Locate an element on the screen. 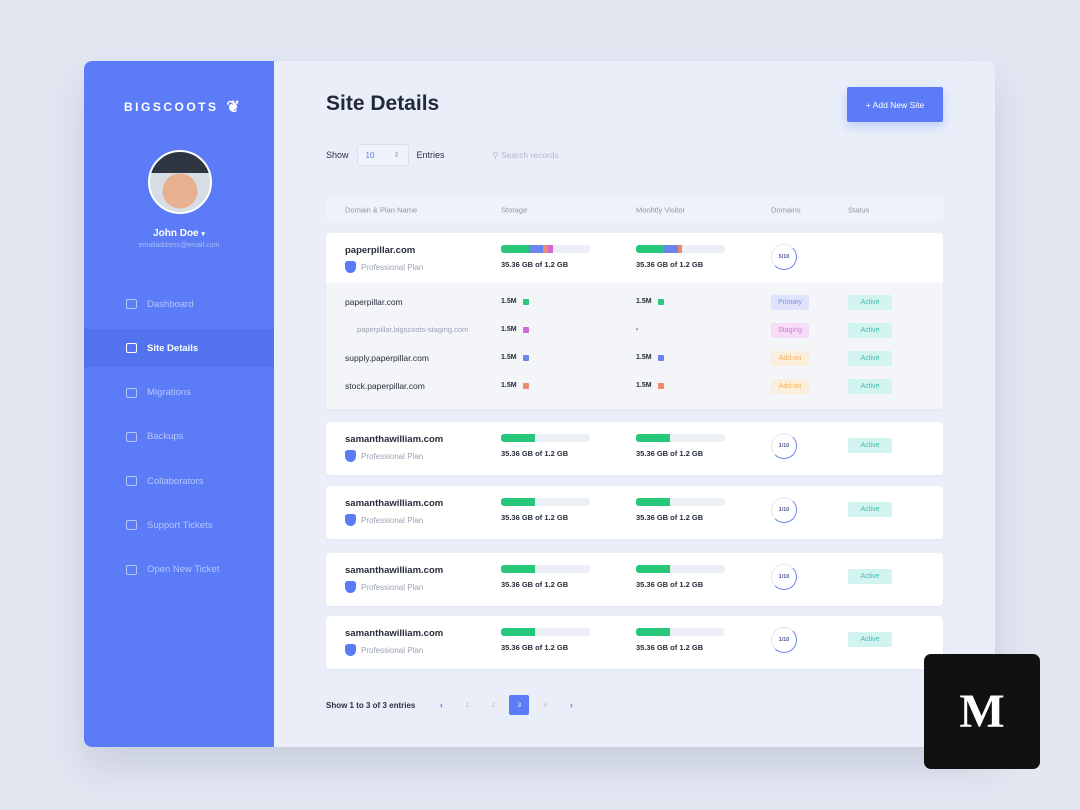 Image resolution: width=1080 pixels, height=810 pixels. show-label: Show is located at coordinates (337, 155).